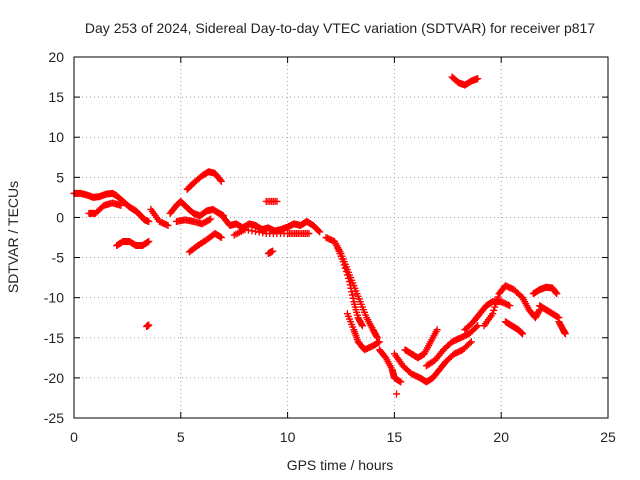  Describe the element at coordinates (205, 242) in the screenshot. I see `series-descent-6h` at that location.